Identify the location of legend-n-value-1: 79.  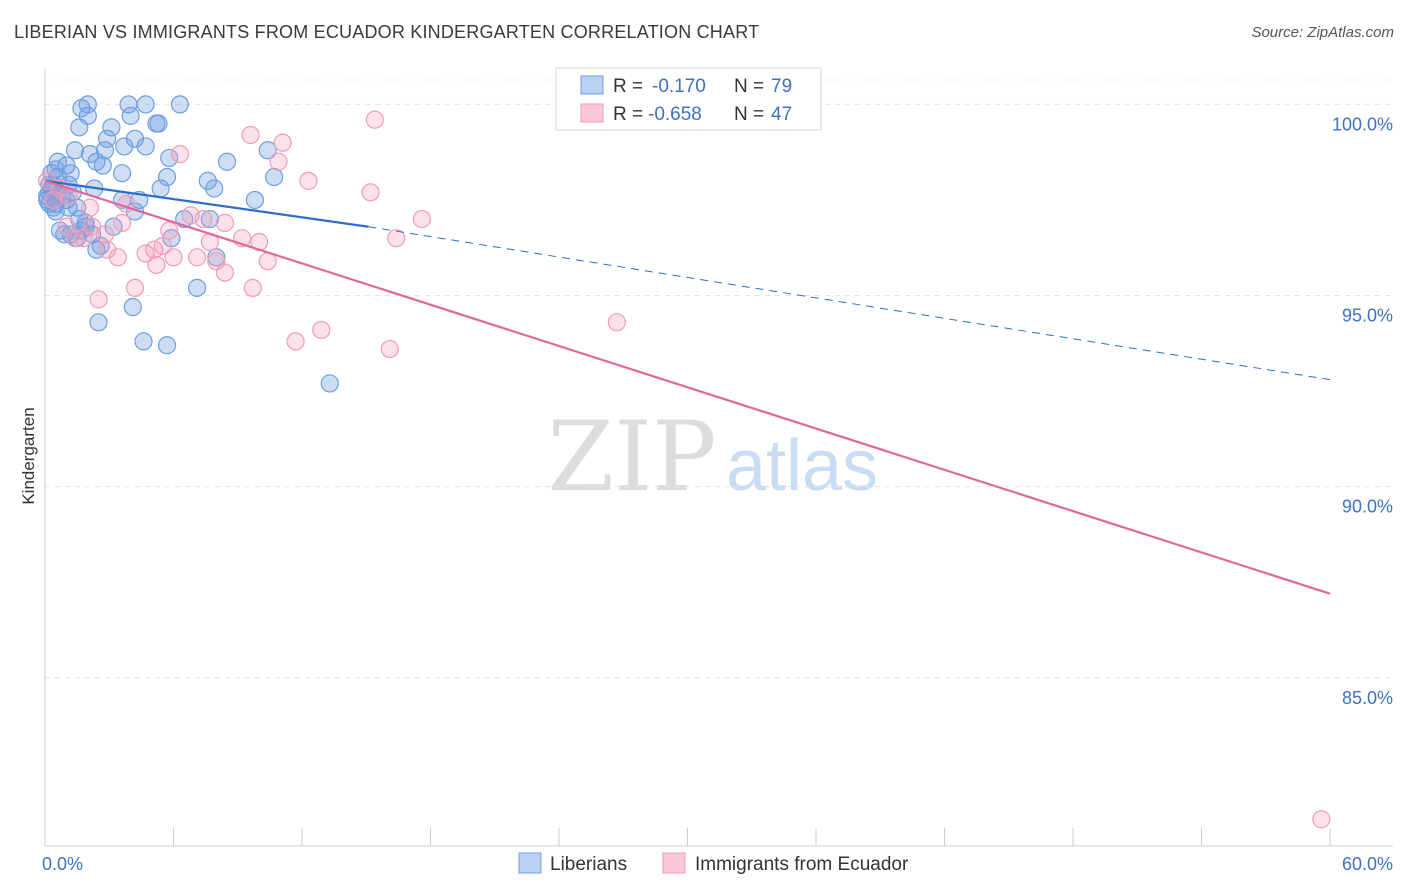
(781, 86).